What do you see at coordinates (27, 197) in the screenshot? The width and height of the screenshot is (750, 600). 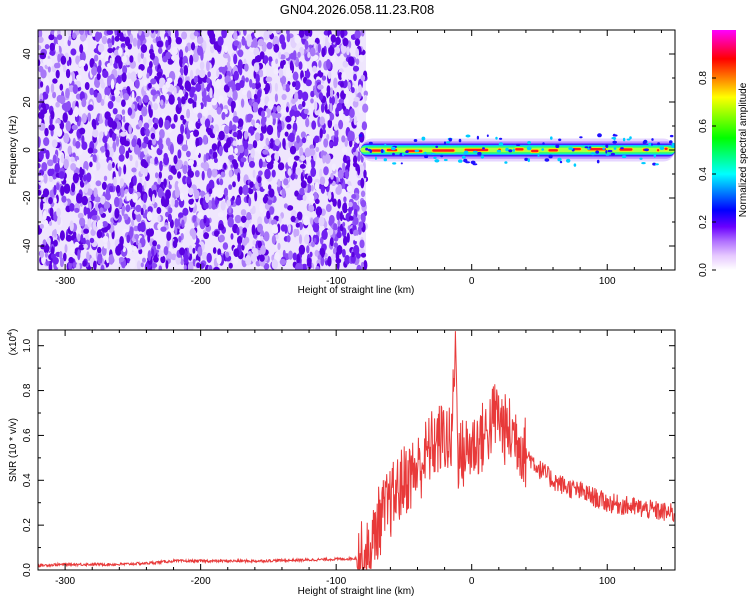 I see `y-tick-label: -20` at bounding box center [27, 197].